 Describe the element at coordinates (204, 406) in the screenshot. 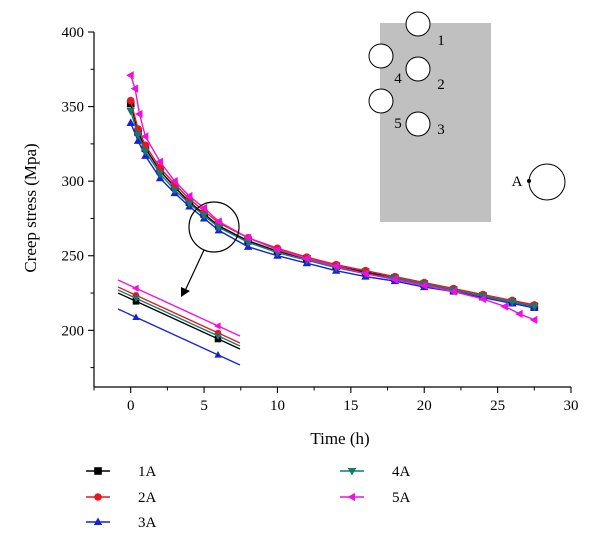

I see `x-tick-label: 5` at that location.